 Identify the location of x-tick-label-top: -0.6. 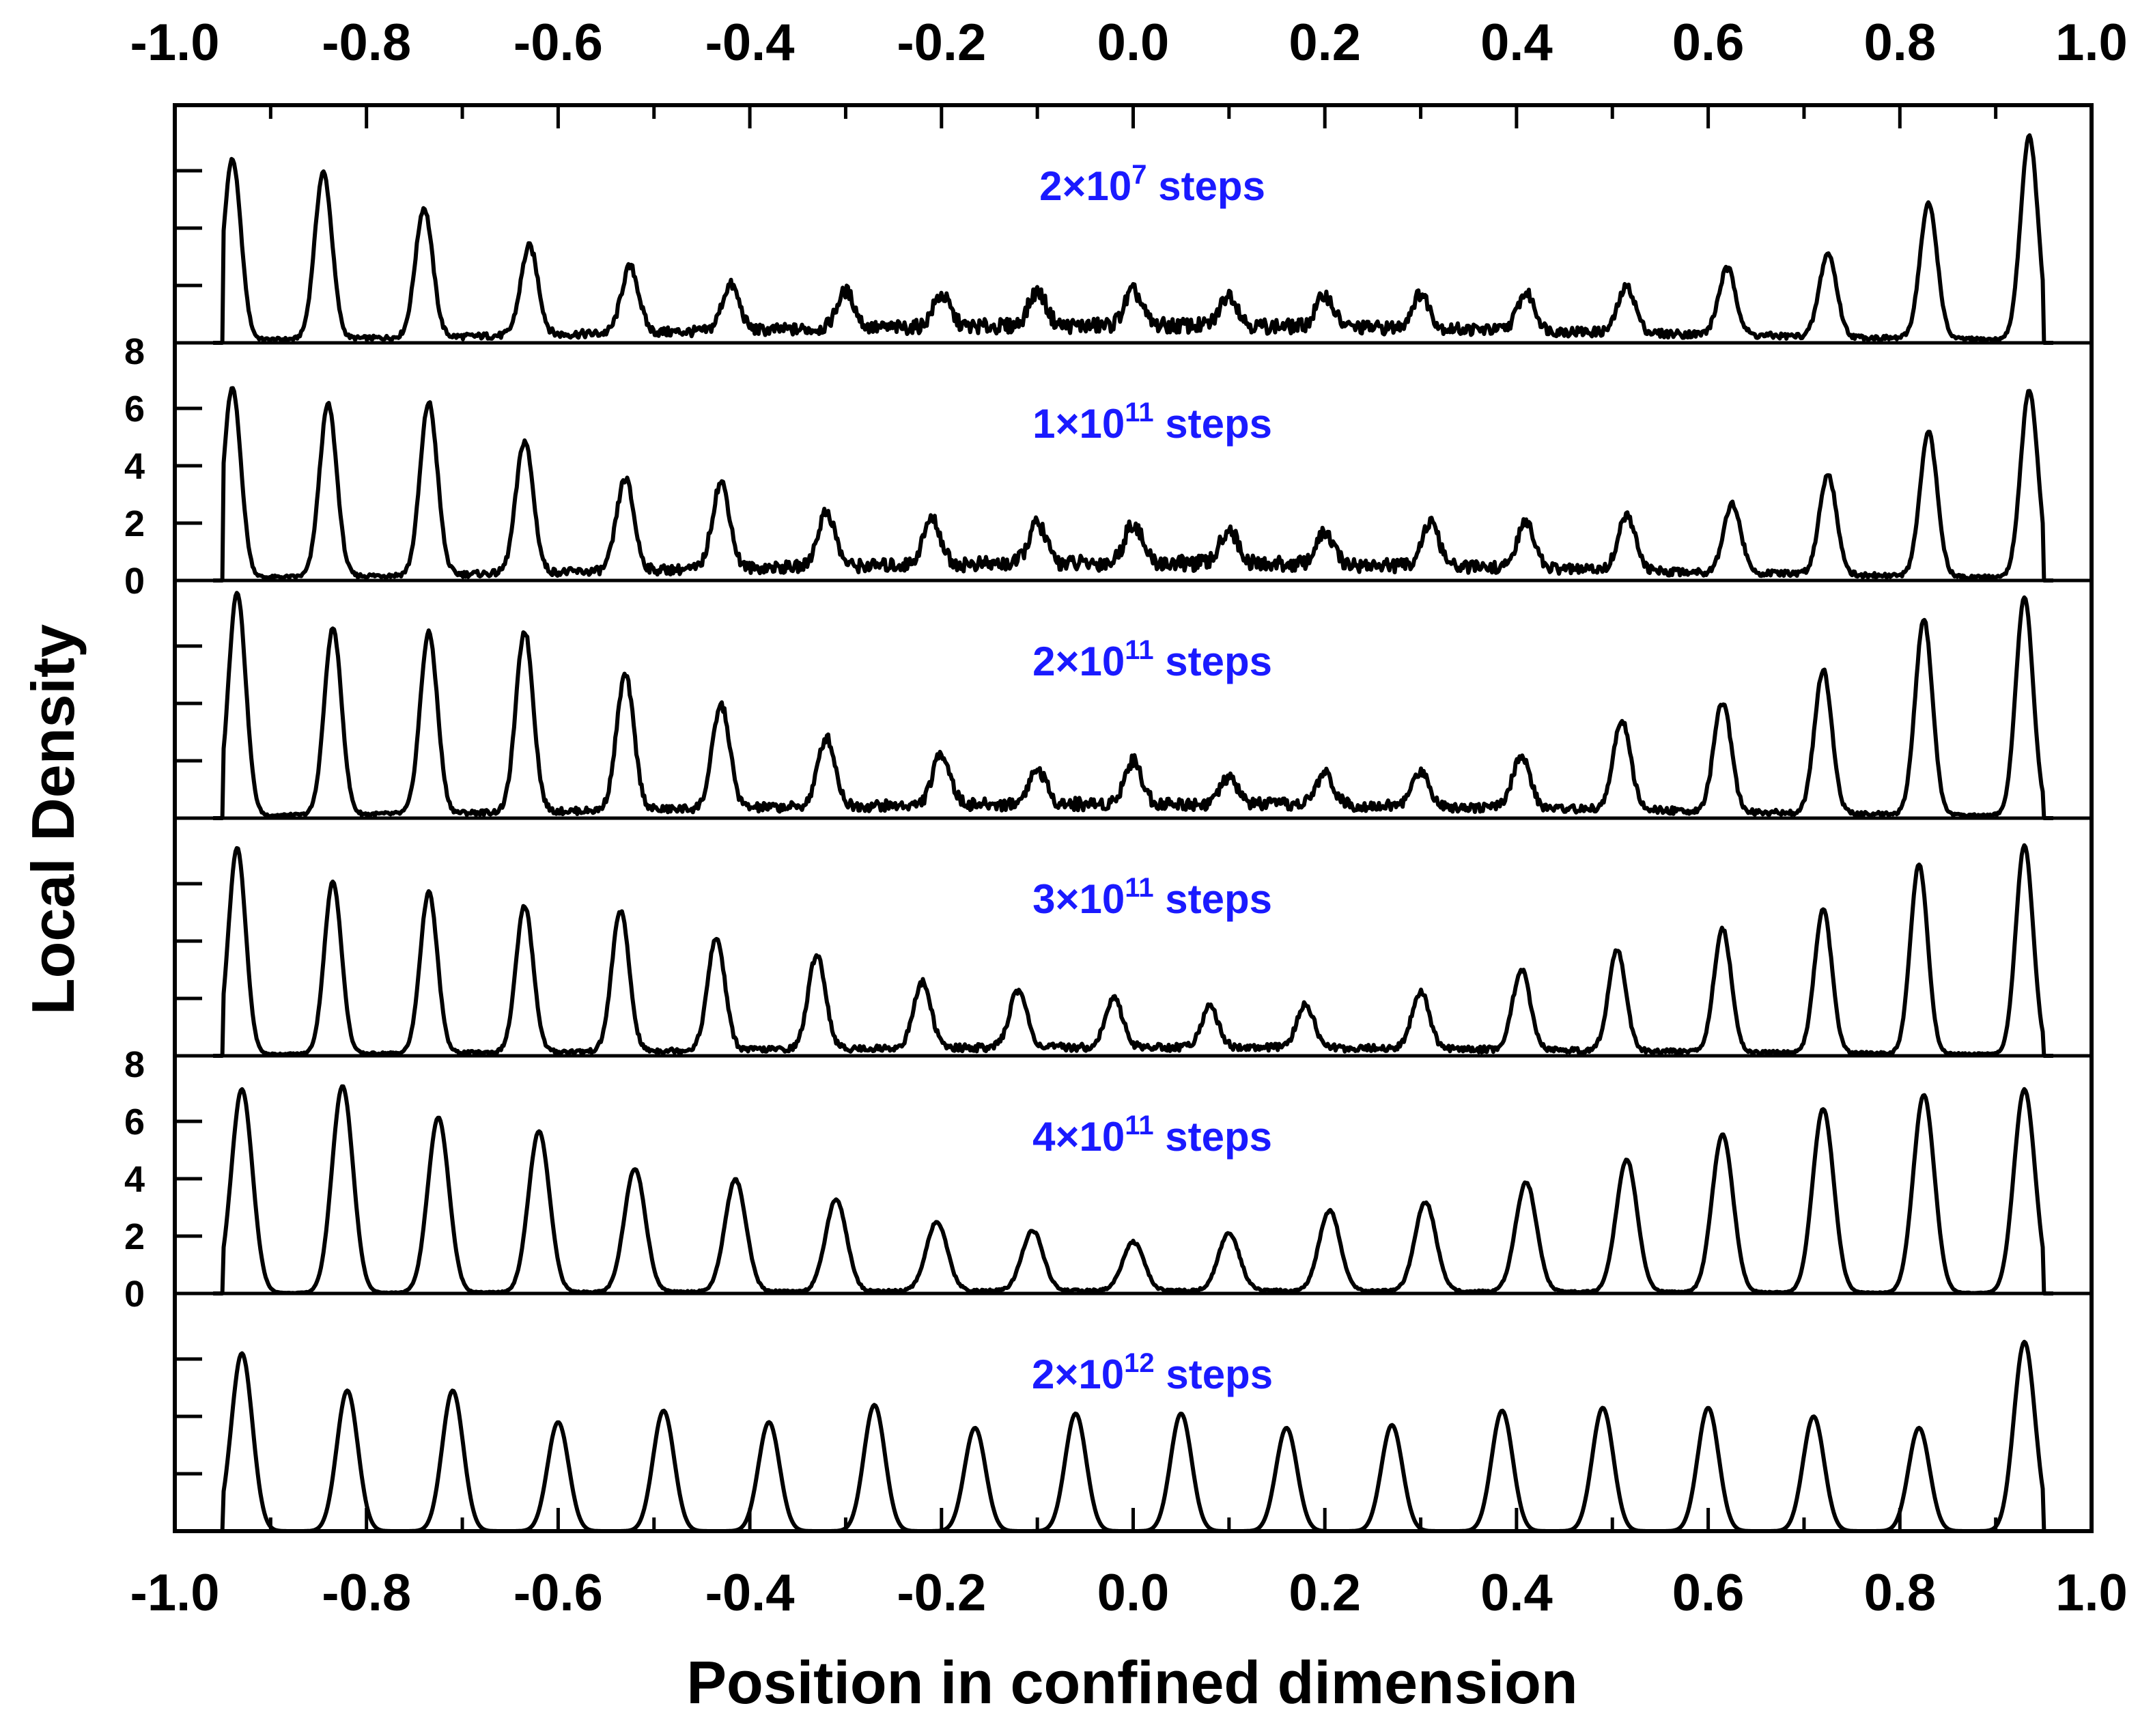
(558, 43).